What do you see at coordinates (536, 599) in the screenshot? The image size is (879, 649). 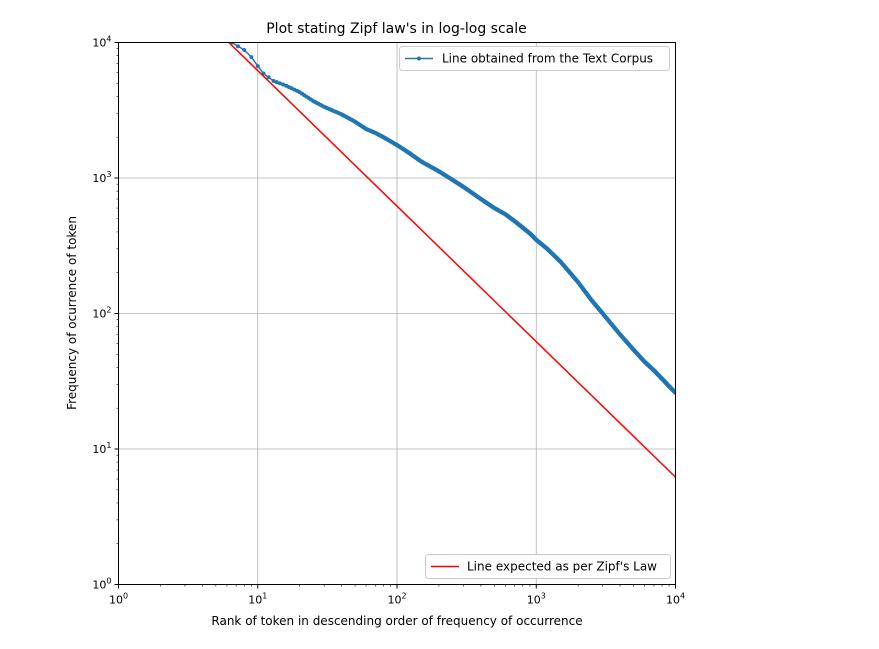 I see `x-tick-label: 10³` at bounding box center [536, 599].